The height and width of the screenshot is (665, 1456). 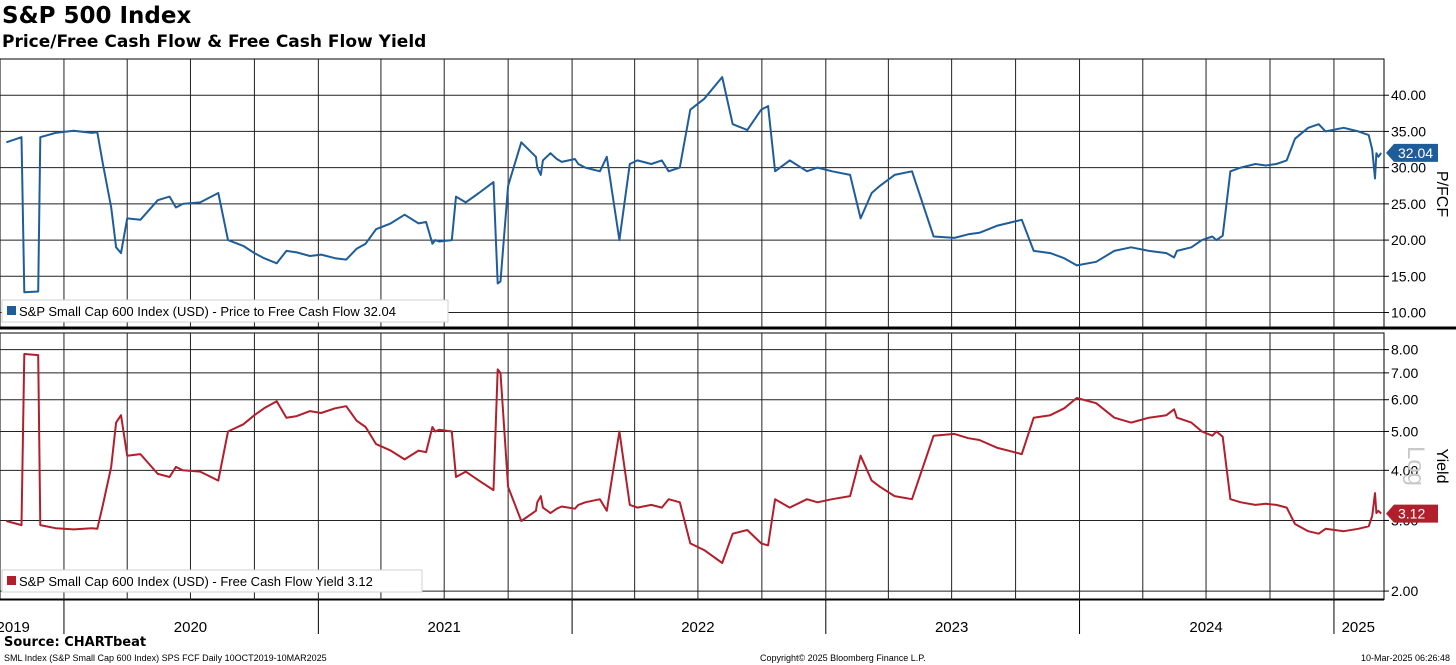 I want to click on yield-legend-swatch, so click(x=11, y=580).